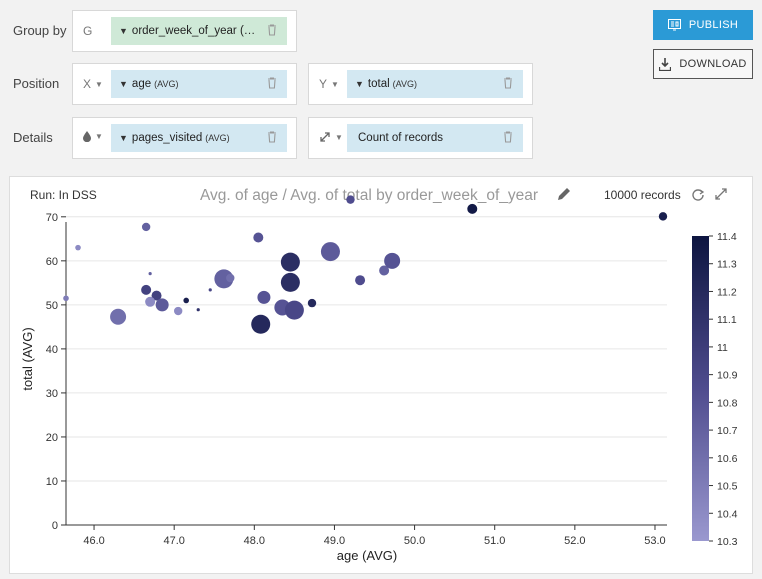 The height and width of the screenshot is (579, 762). I want to click on x-dropzone: X ▼ ▼ age (AVG), so click(184, 84).